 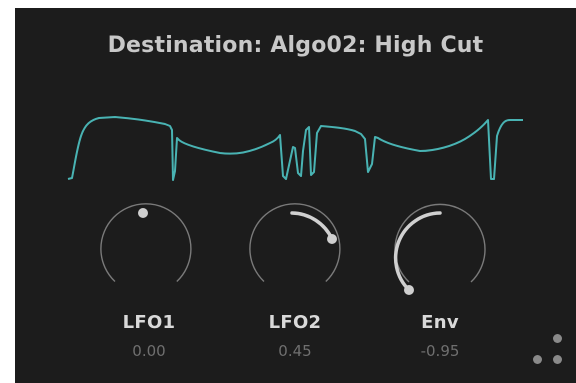 I want to click on destination-title: Destination: Algo02: High Cut, so click(x=295, y=45).